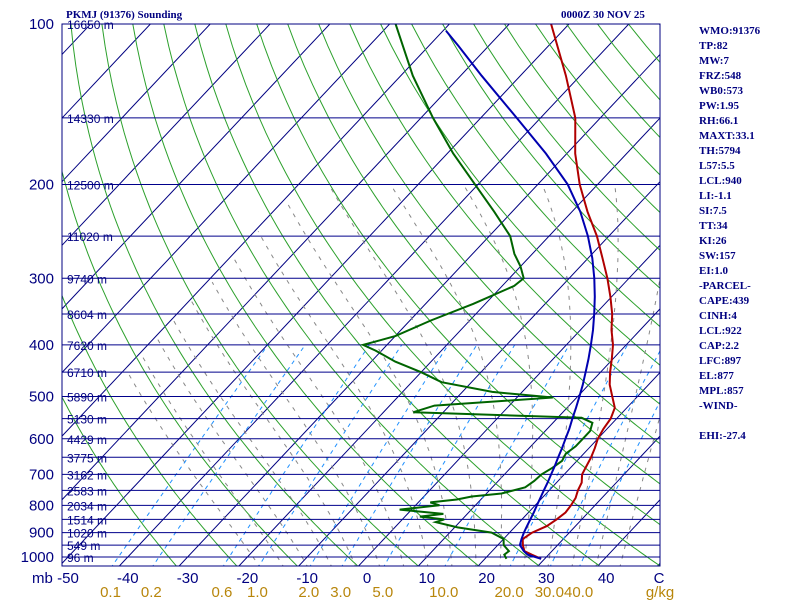  Describe the element at coordinates (90, 119) in the screenshot. I see `height-label: 14330 m` at that location.